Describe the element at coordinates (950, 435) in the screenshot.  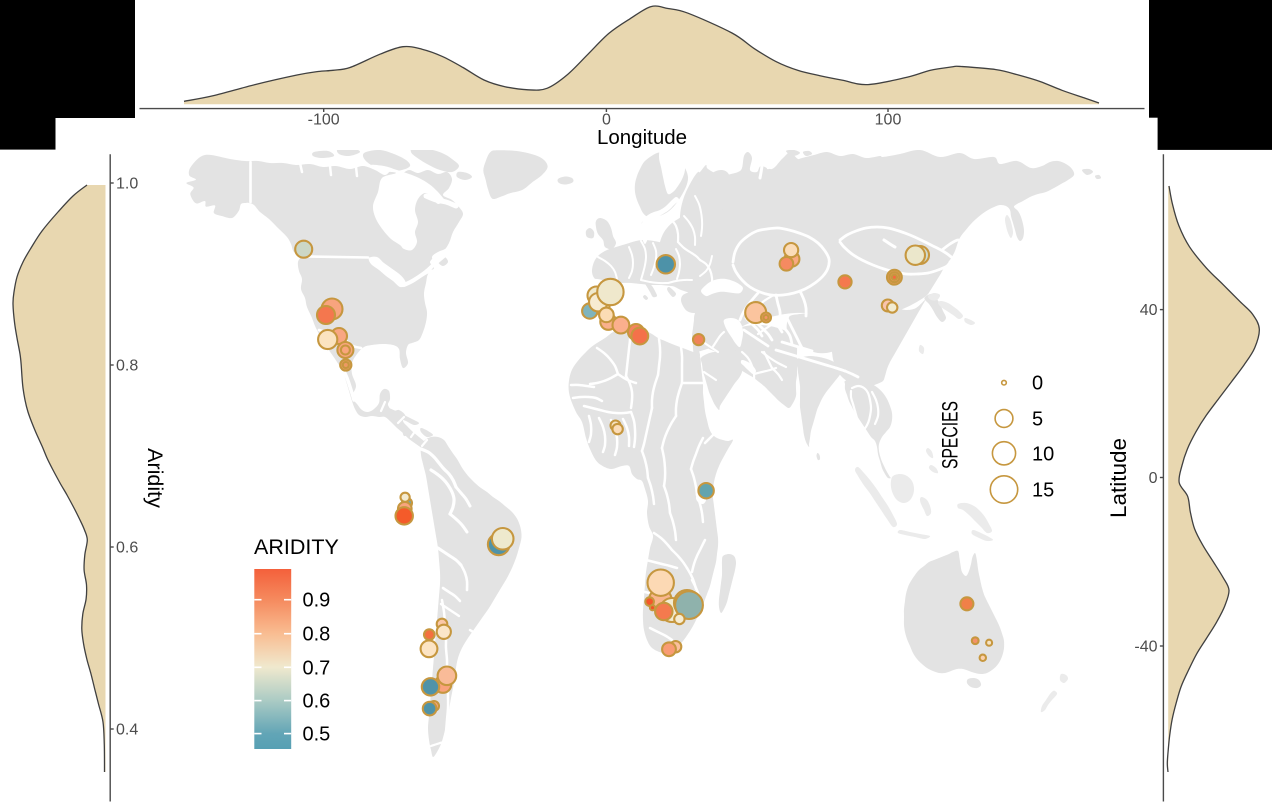
I see `svg-text: SPECIES` at that location.